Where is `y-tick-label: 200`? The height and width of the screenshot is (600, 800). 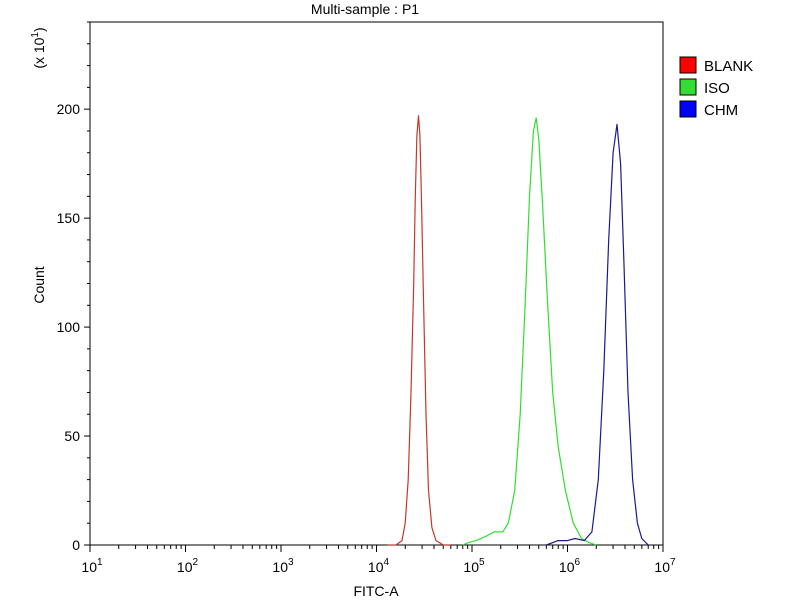
y-tick-label: 200 is located at coordinates (69, 109).